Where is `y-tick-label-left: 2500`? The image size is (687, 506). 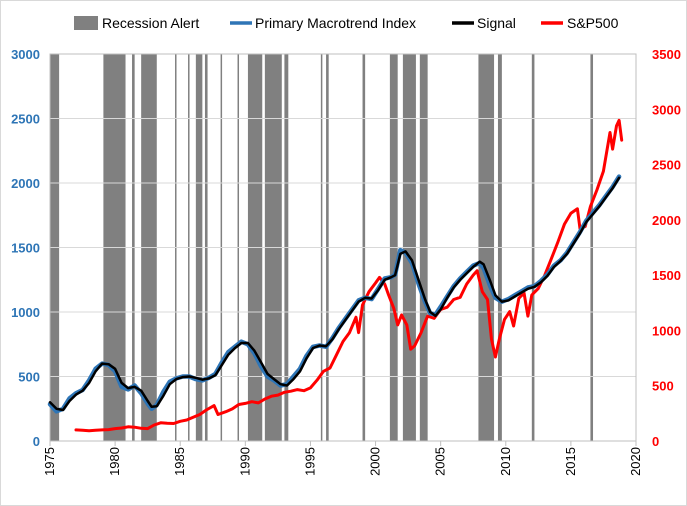 y-tick-label-left: 2500 is located at coordinates (25, 119).